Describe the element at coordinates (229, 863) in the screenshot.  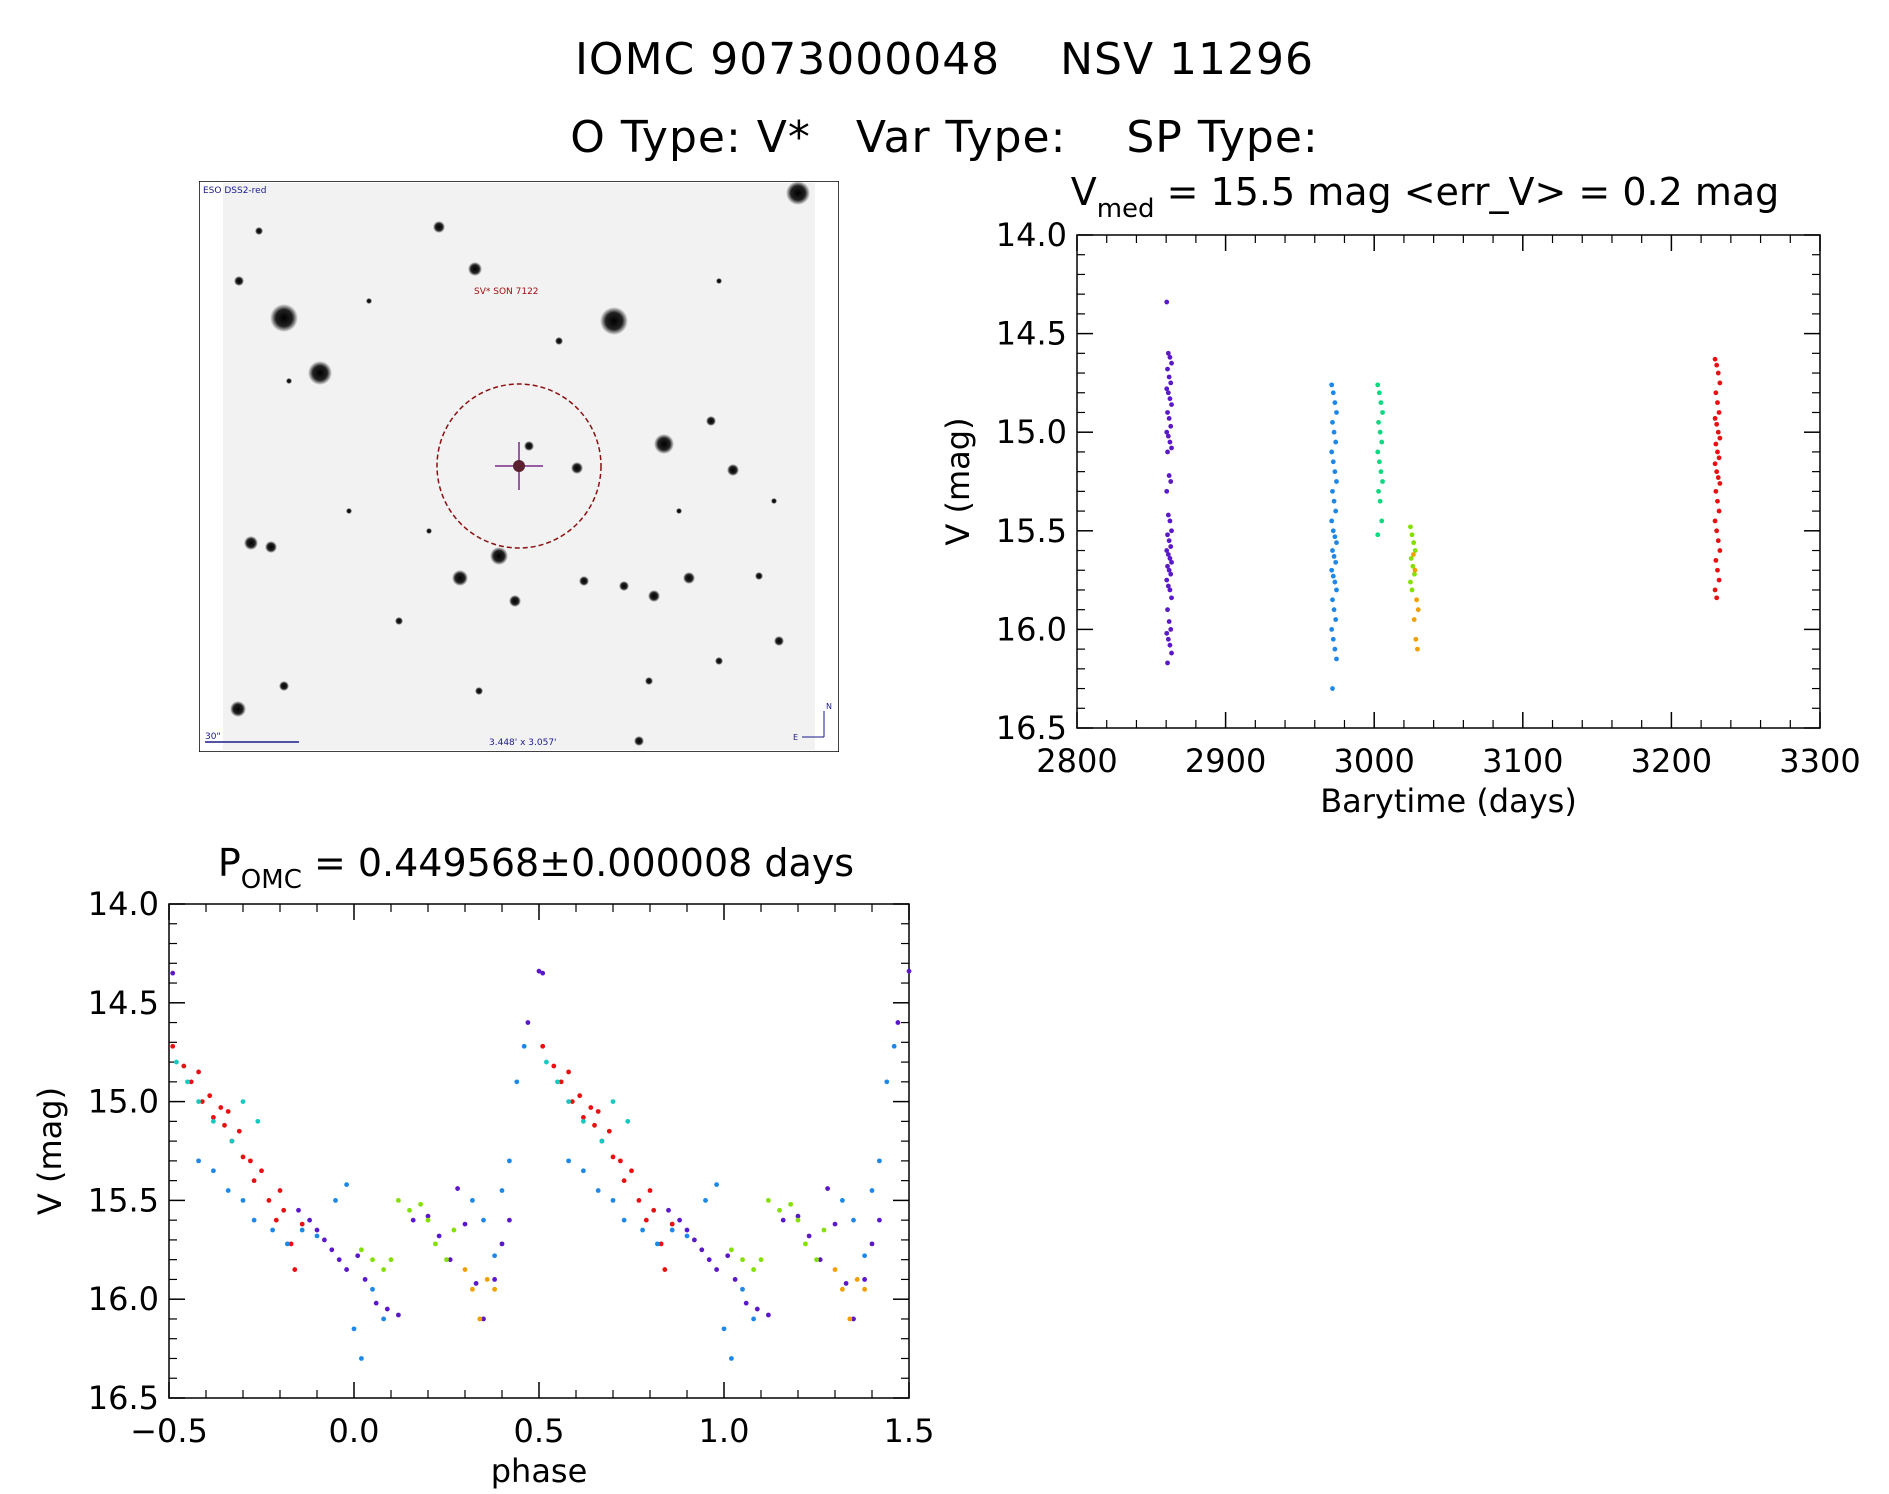
I see `title-symbol: P` at that location.